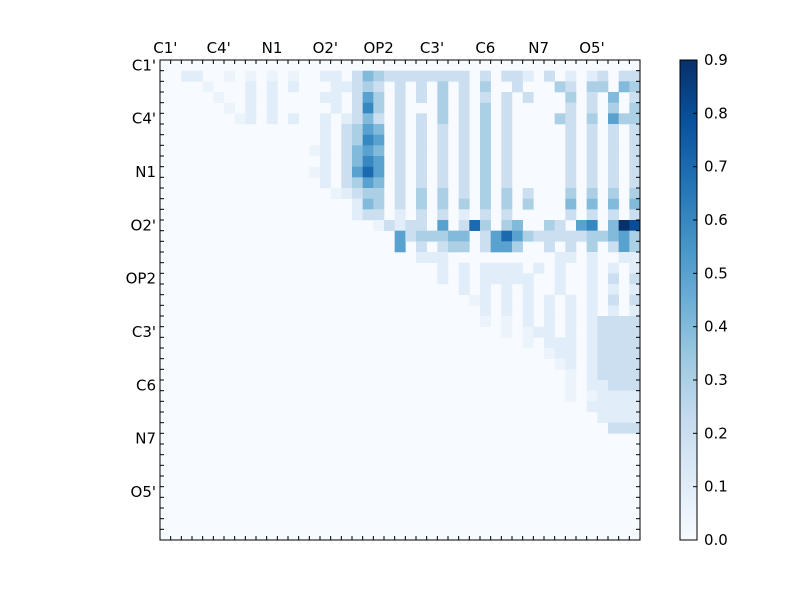 The height and width of the screenshot is (600, 800). I want to click on x-tick-label: C6, so click(485, 48).